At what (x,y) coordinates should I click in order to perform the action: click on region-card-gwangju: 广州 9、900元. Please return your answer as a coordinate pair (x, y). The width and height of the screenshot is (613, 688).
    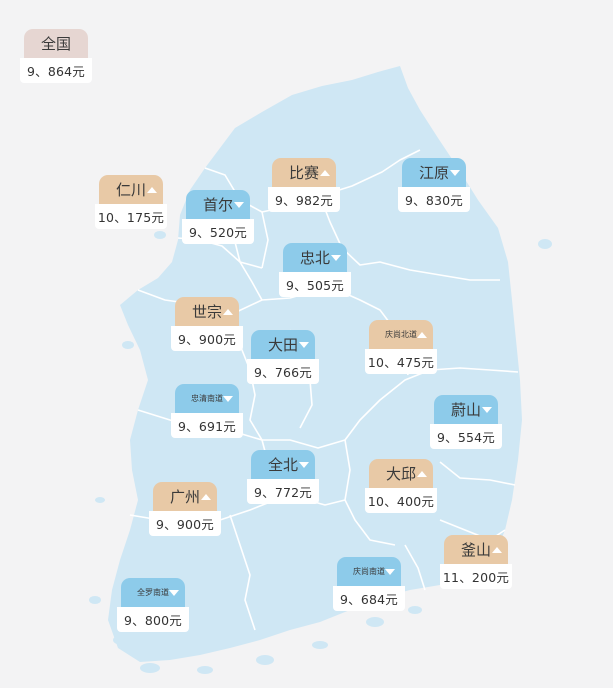
    Looking at the image, I should click on (185, 509).